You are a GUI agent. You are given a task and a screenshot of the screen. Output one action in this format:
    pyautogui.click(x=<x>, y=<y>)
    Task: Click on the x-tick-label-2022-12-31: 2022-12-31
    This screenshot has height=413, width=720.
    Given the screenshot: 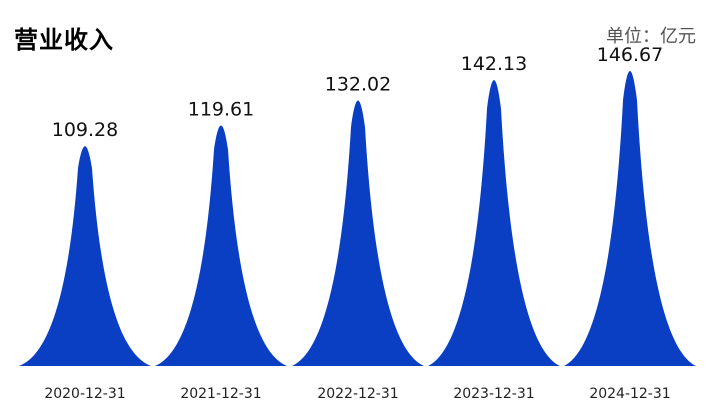 What is the action you would take?
    pyautogui.click(x=357, y=394)
    